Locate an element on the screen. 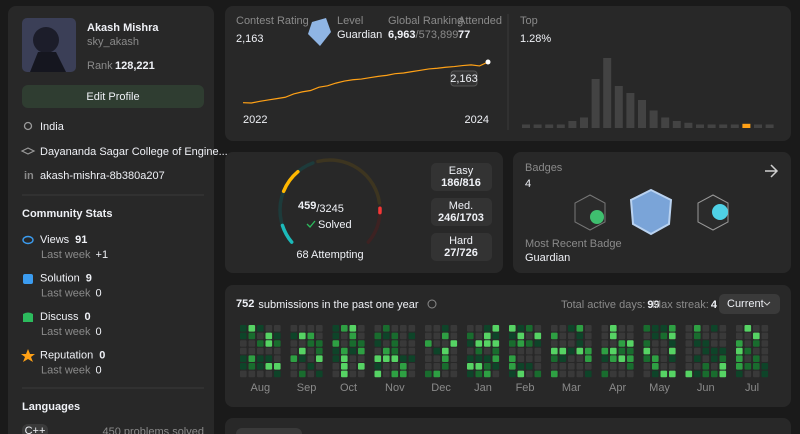  ranking: 6,963 is located at coordinates (402, 35).